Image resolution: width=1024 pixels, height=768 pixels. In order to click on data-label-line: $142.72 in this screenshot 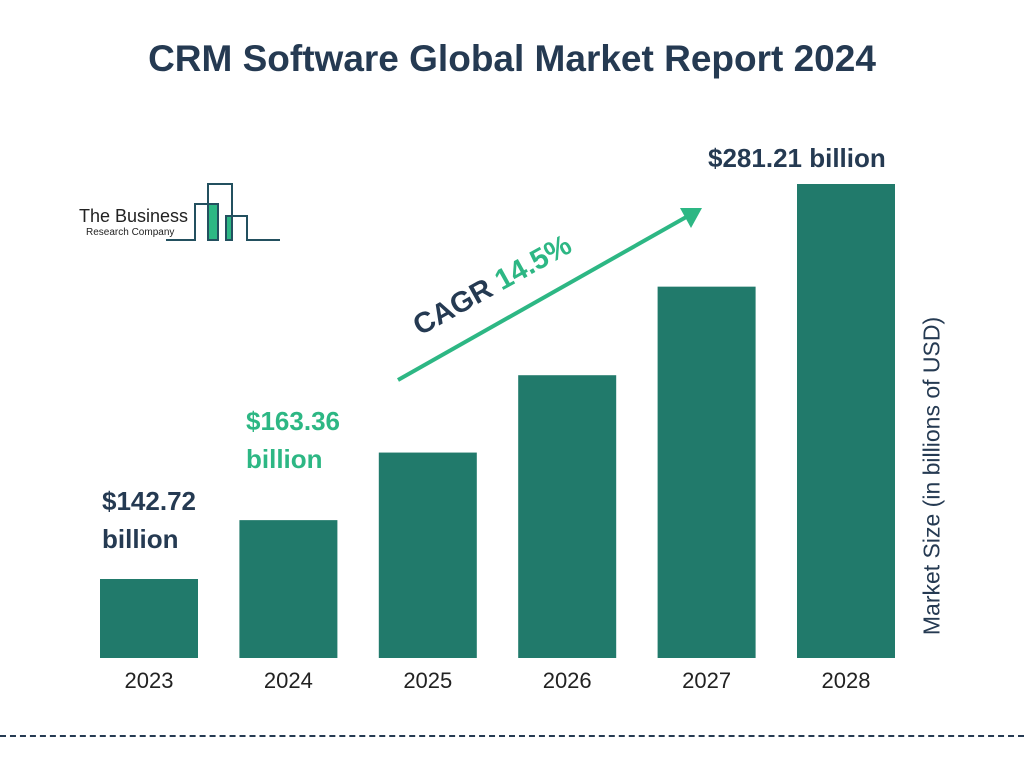, I will do `click(149, 501)`.